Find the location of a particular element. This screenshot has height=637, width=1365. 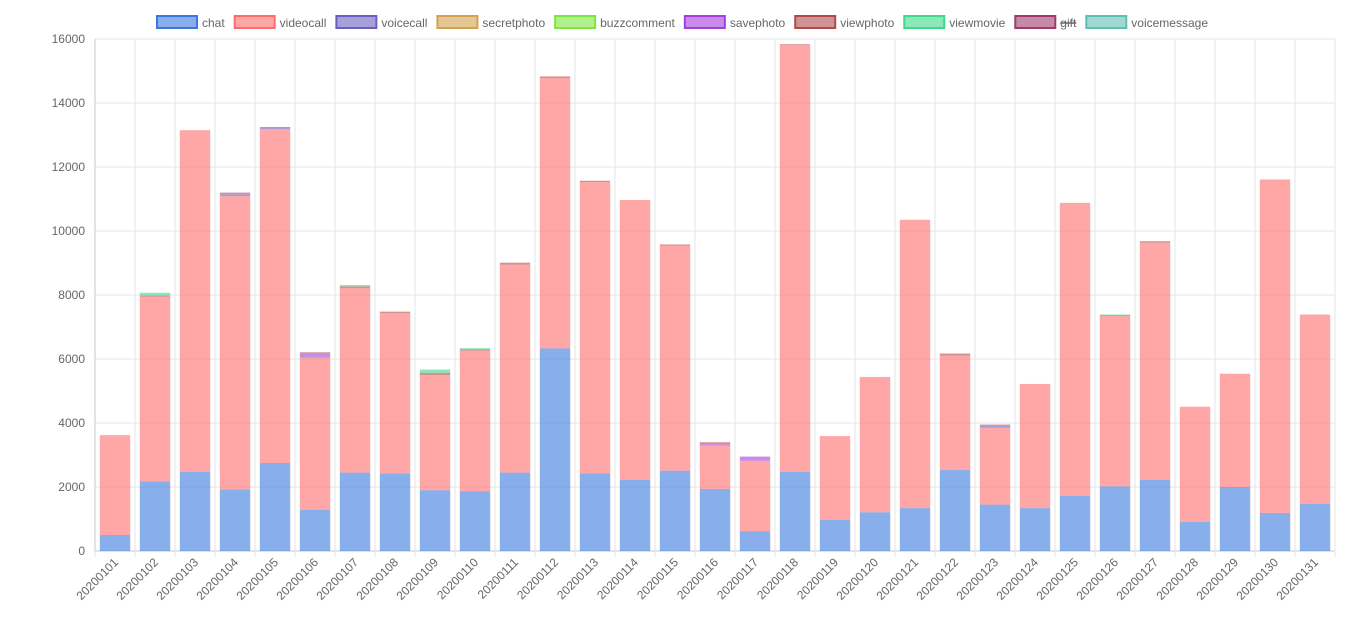

legend-item-viewmovie: viewmovie is located at coordinates (954, 22).